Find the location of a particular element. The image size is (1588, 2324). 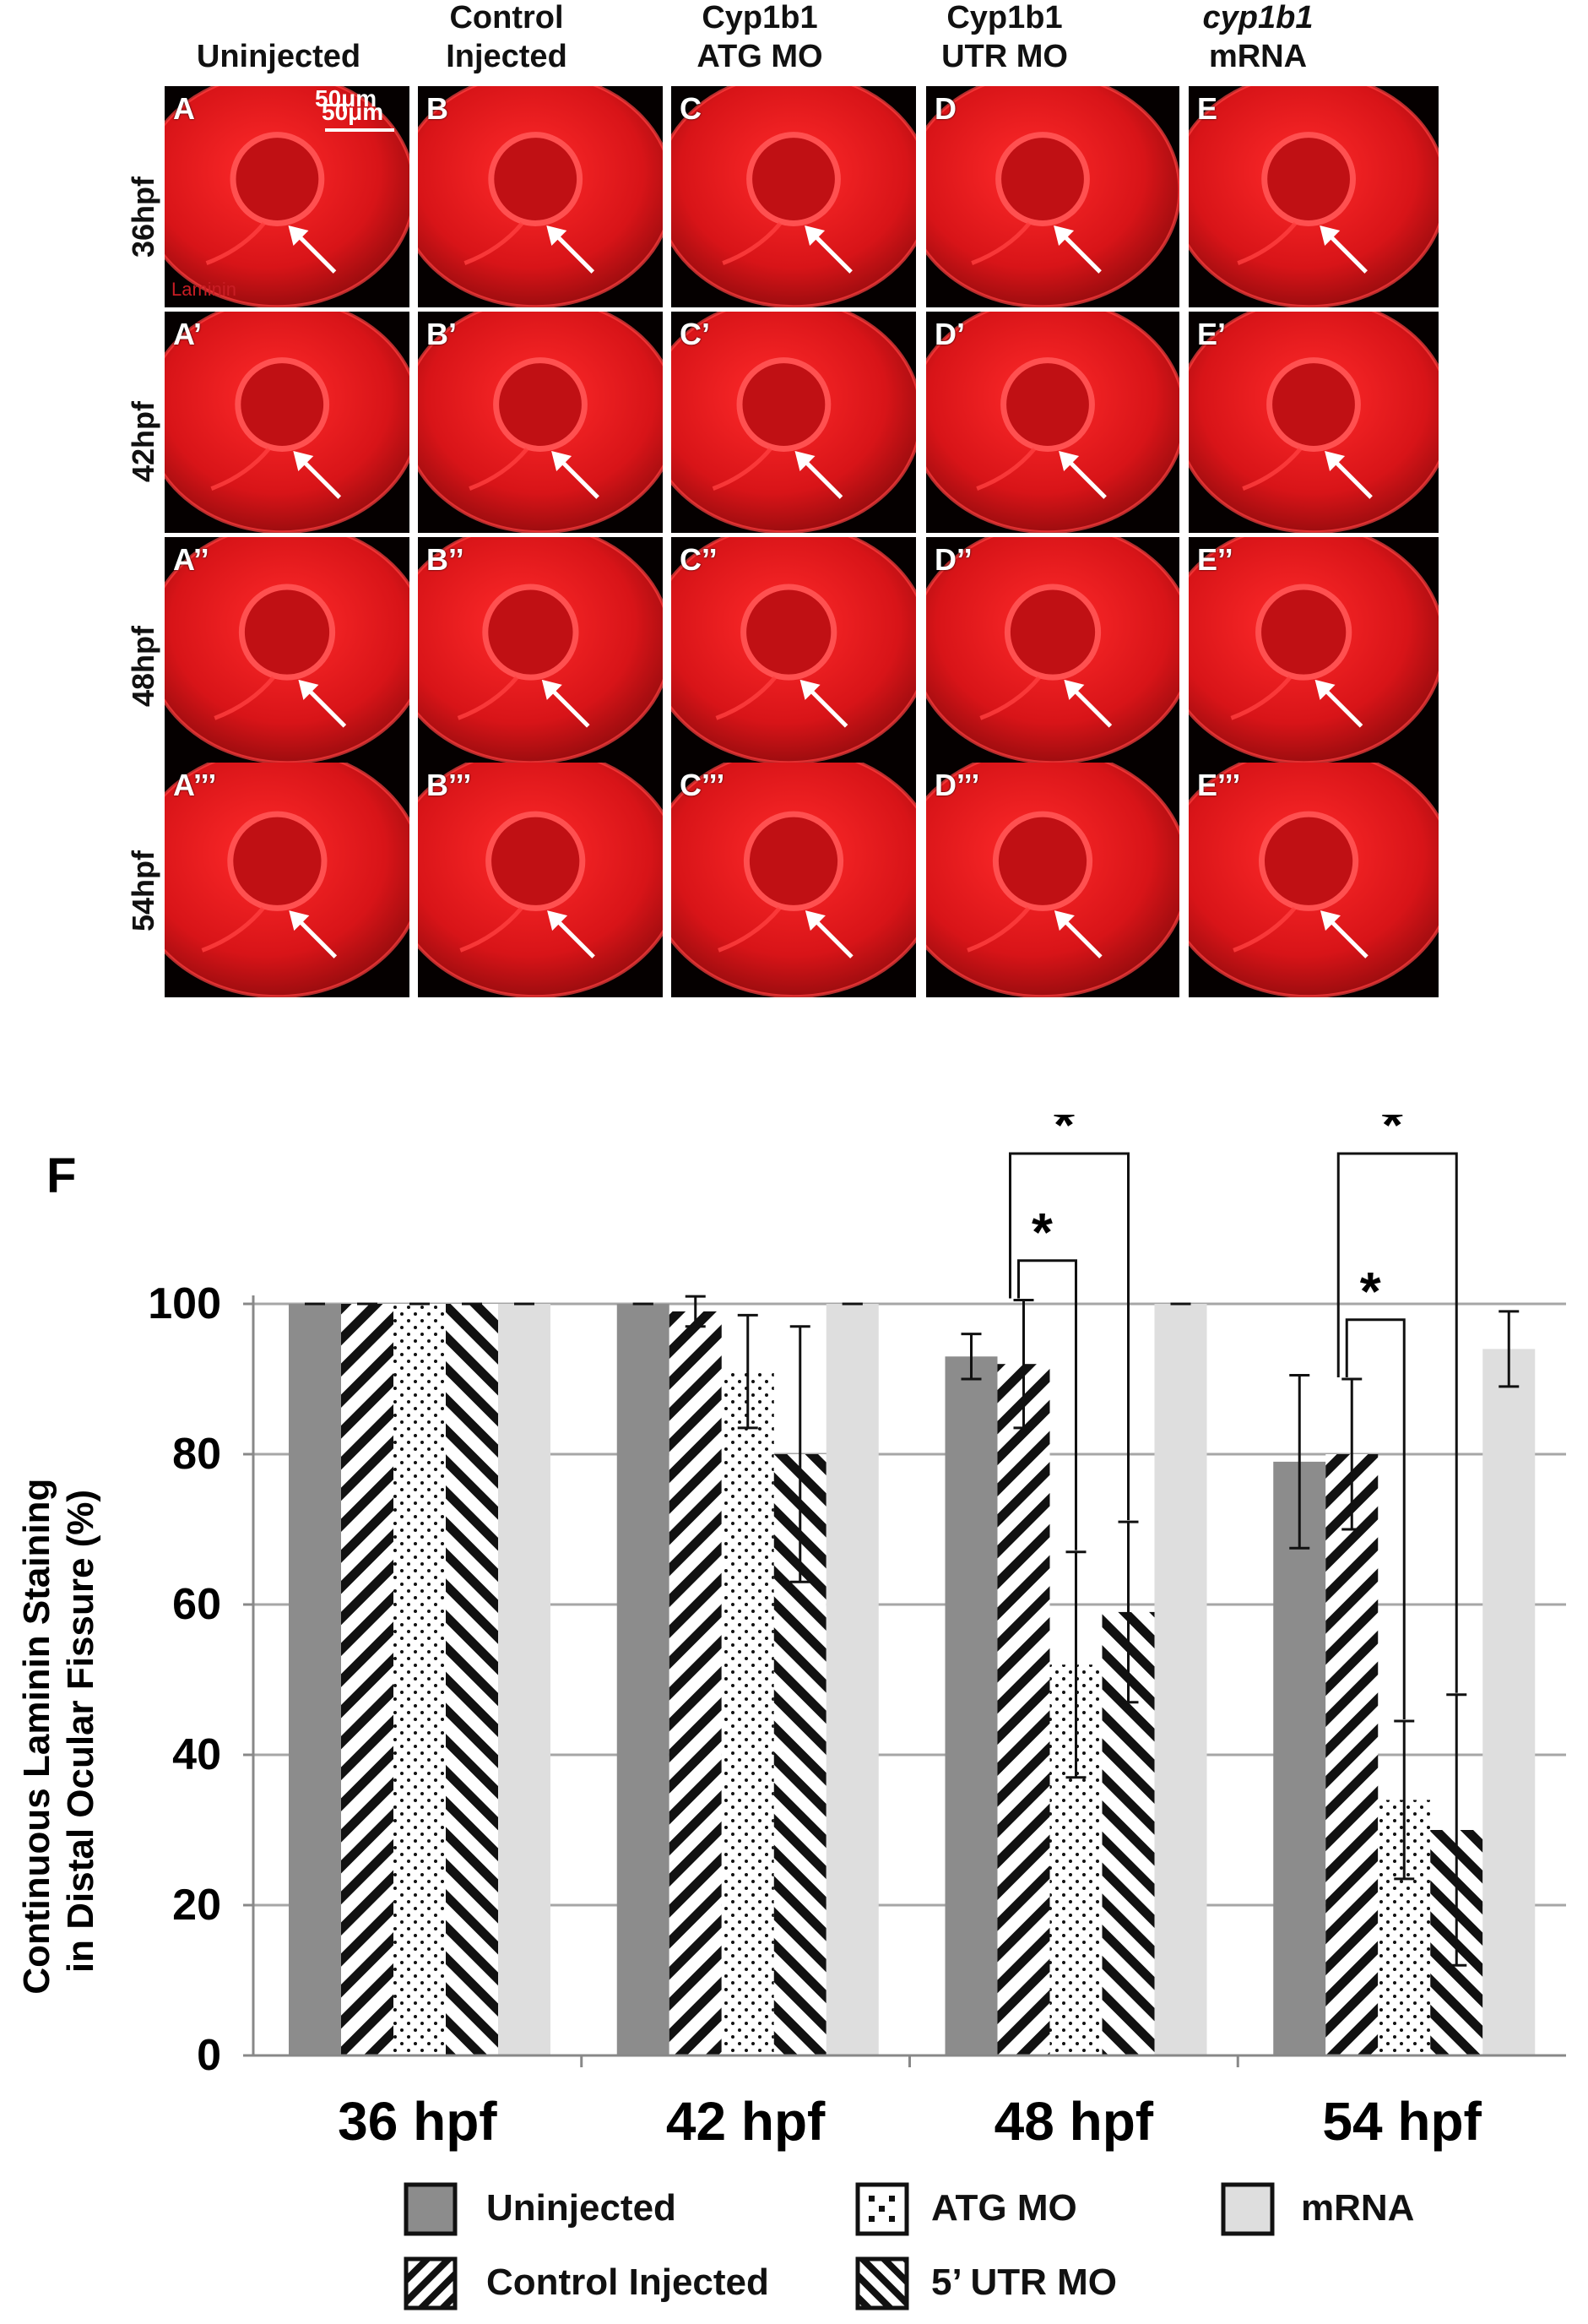

y-tick-label: 60 is located at coordinates (196, 1604).